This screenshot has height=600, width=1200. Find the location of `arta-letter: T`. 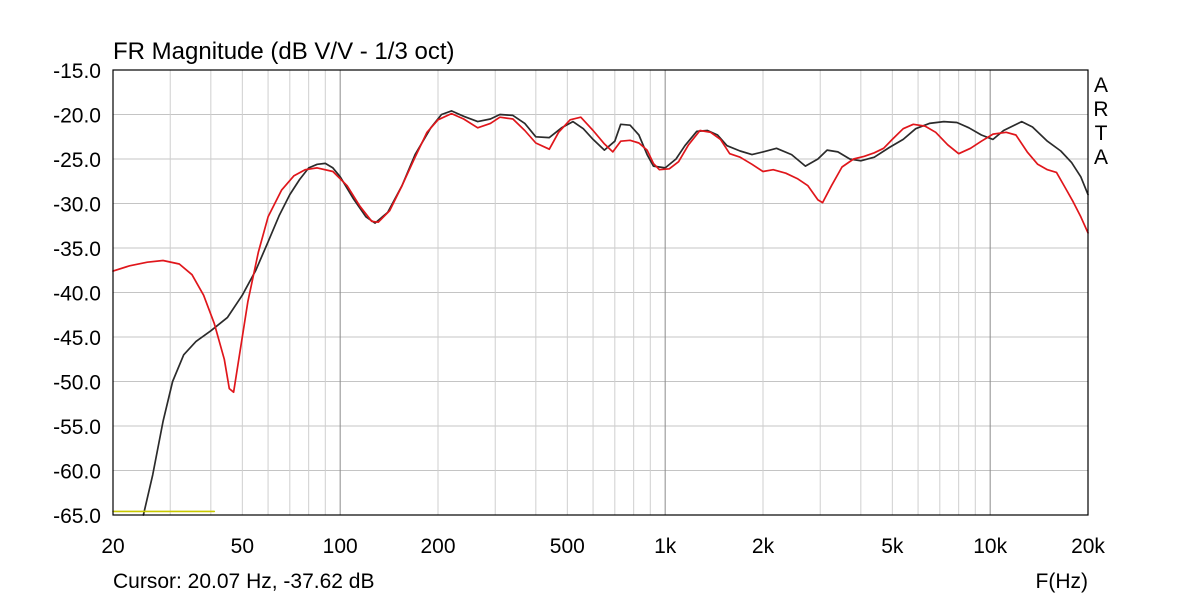

arta-letter: T is located at coordinates (1101, 133).